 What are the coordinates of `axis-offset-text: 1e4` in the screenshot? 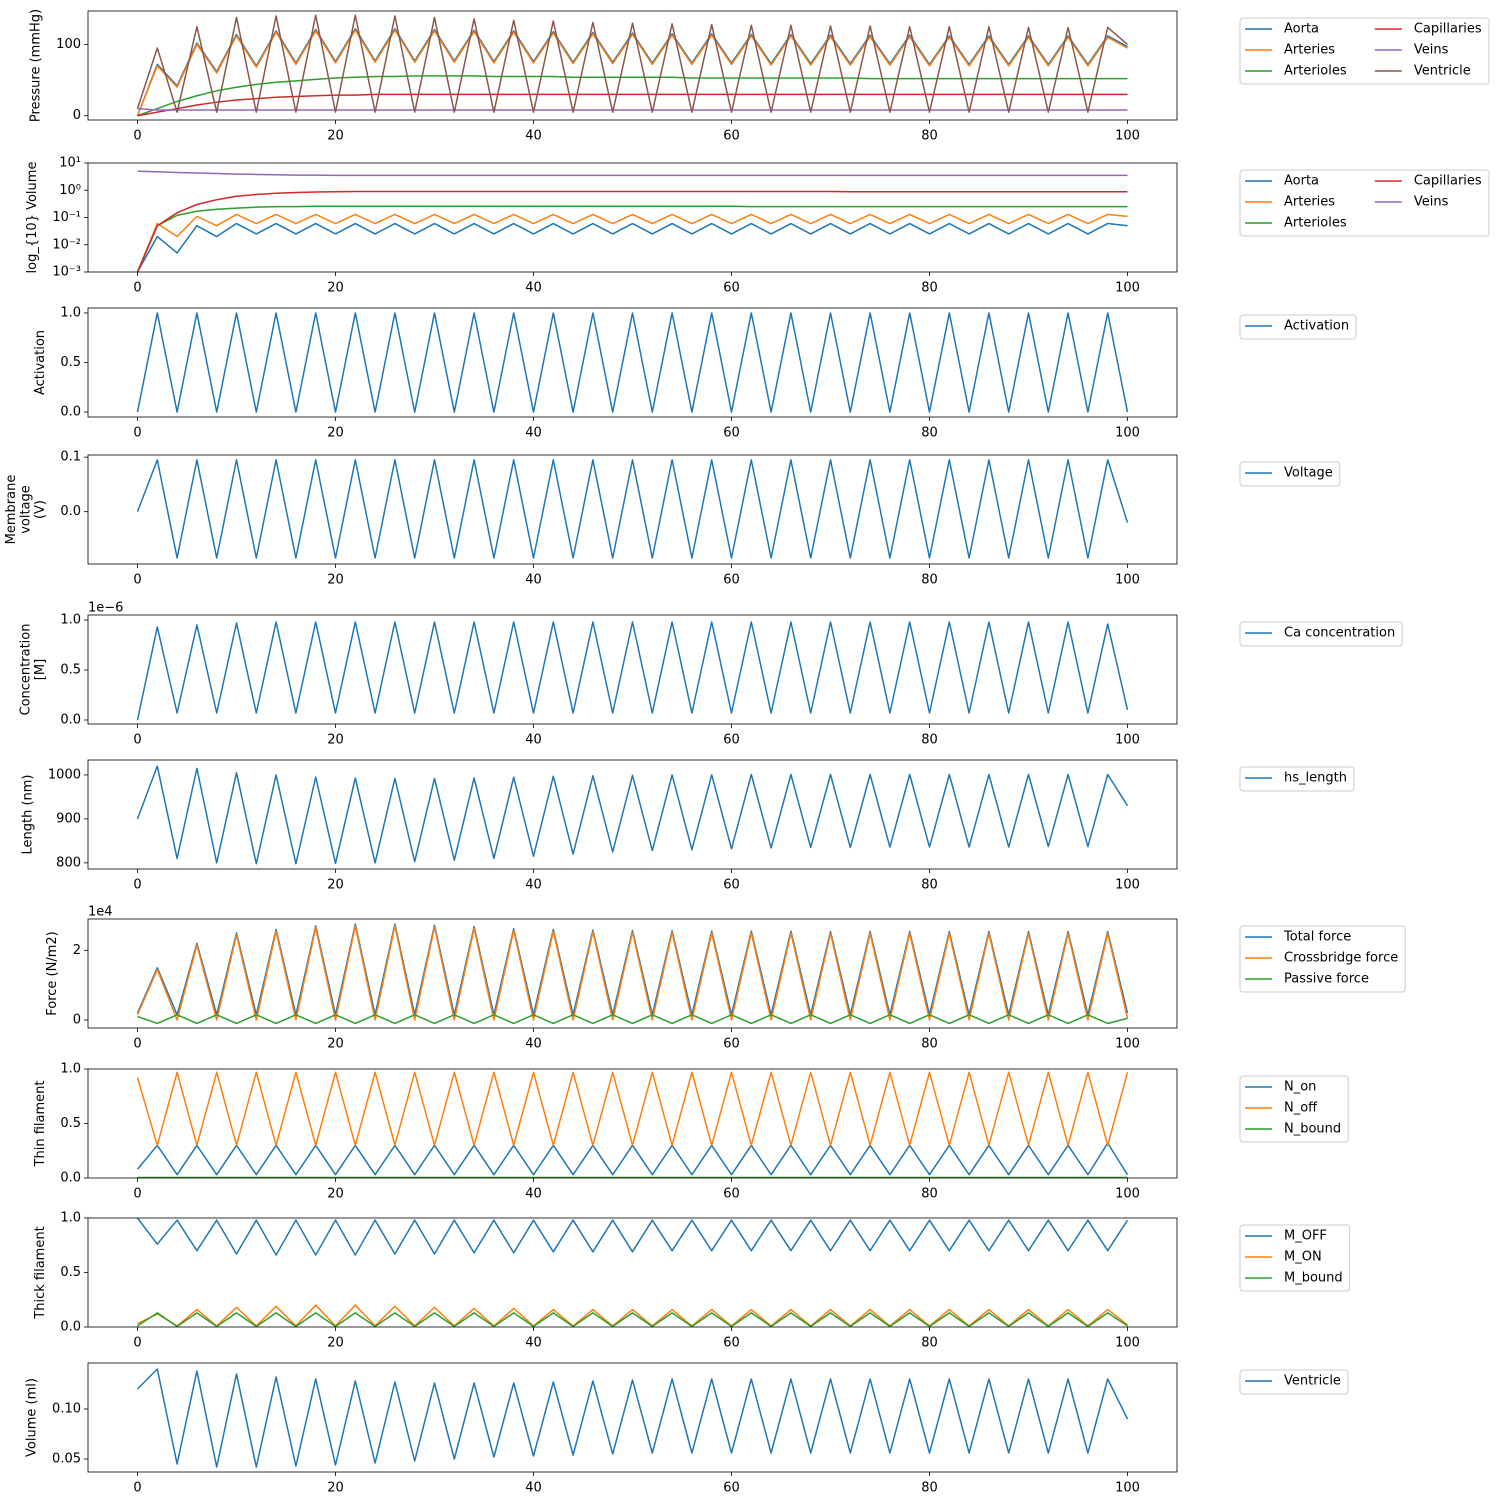 It's located at (100, 912).